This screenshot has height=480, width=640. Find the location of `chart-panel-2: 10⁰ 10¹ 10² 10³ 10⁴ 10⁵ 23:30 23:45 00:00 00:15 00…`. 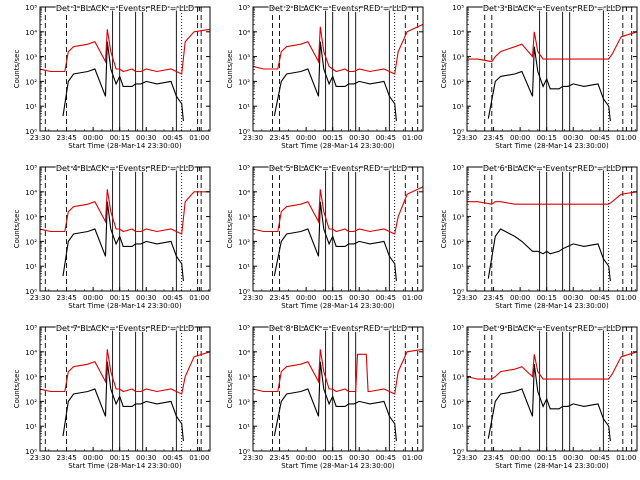

chart-panel-2: 10⁰ 10¹ 10² 10³ 10⁴ 10⁵ 23:30 23:45 00:00 00:15 00… is located at coordinates (325, 76).